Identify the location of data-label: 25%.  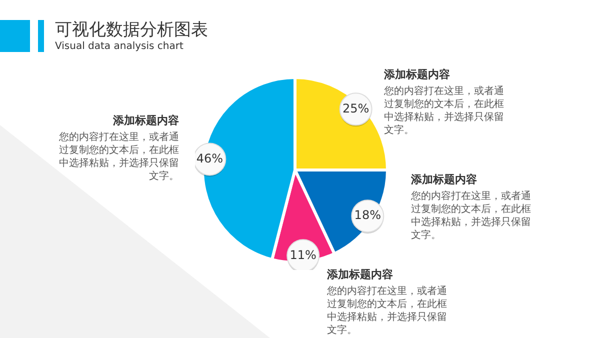
(356, 108).